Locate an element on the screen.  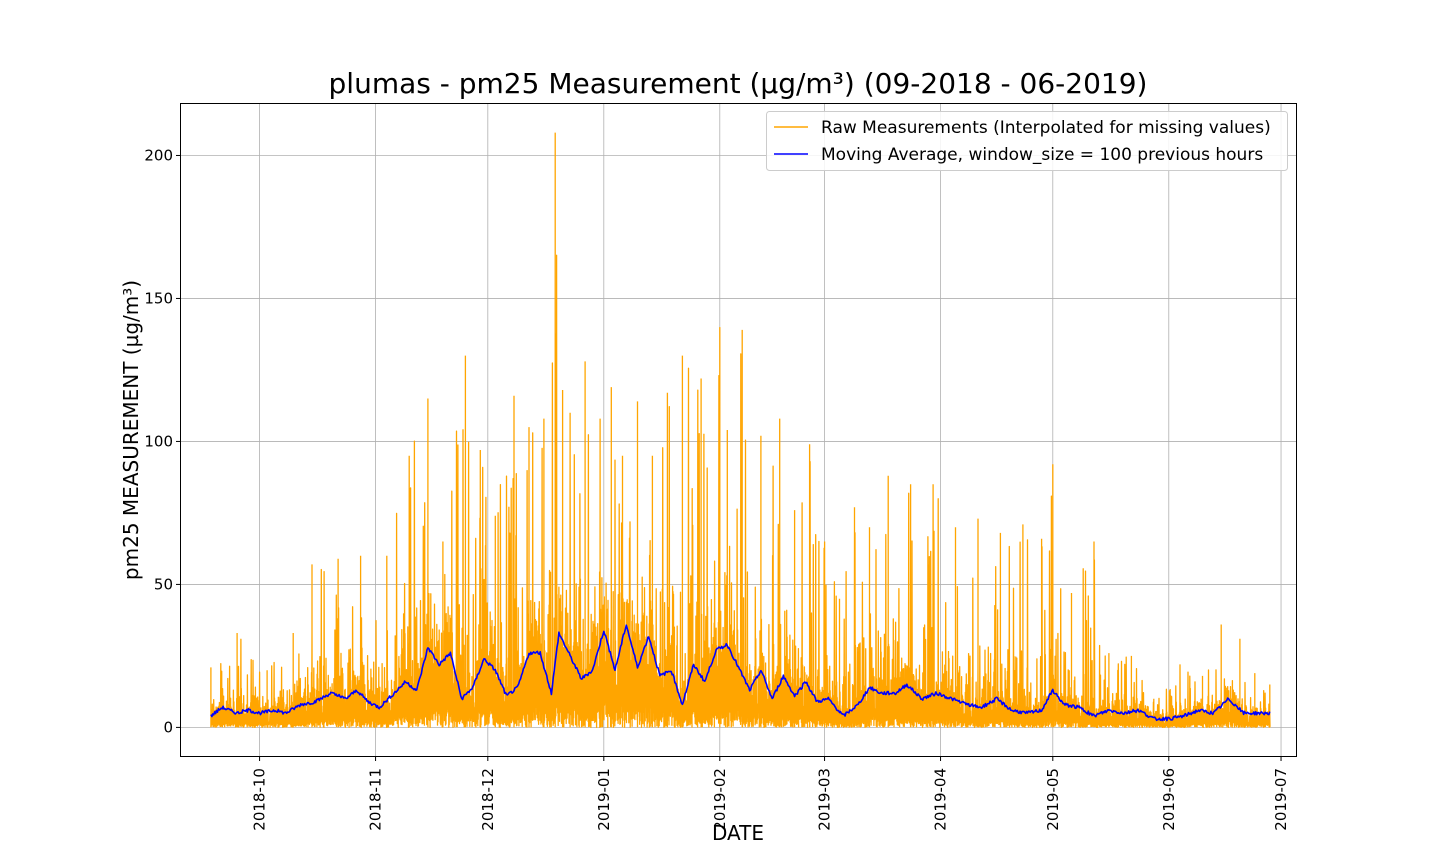
x-tick-label: 2019-02 is located at coordinates (720, 799).